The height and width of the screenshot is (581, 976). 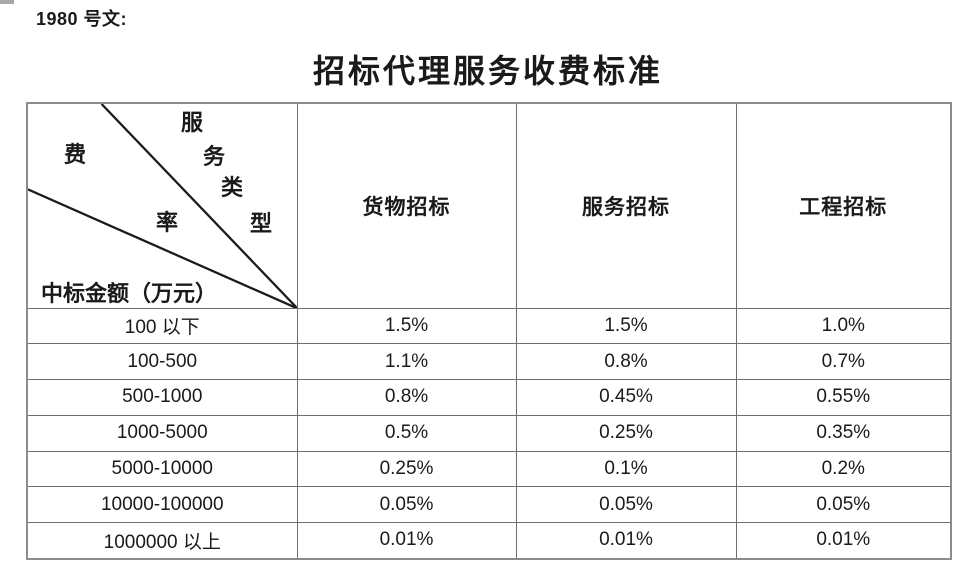 I want to click on table-row: 1000-5000 0.5% 0.25% 0.35%, so click(x=489, y=433).